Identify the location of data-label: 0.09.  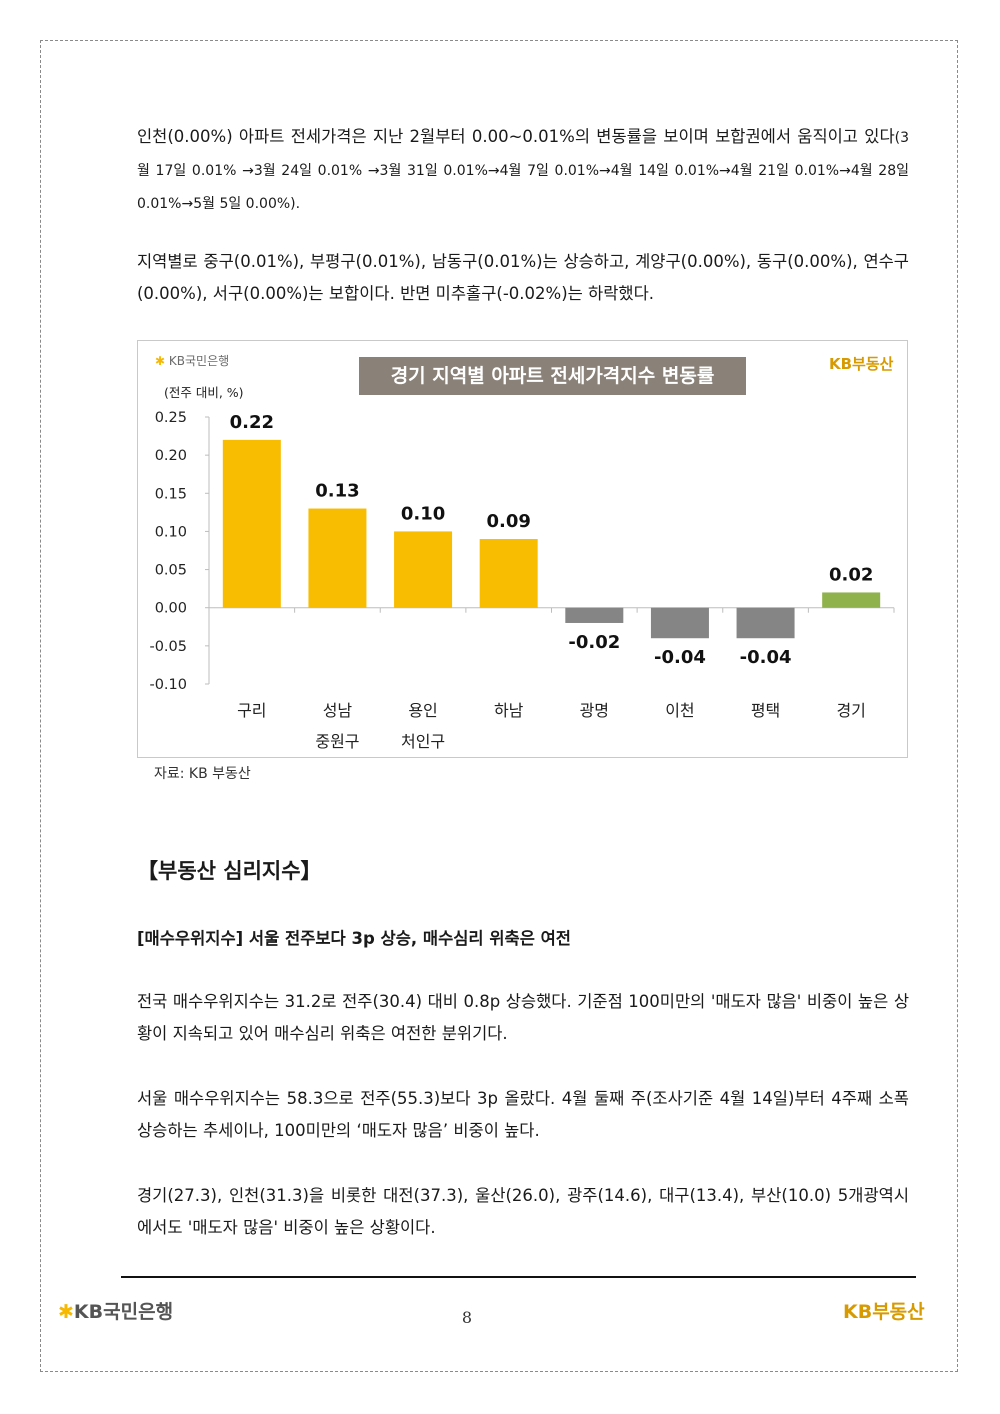
(508, 521).